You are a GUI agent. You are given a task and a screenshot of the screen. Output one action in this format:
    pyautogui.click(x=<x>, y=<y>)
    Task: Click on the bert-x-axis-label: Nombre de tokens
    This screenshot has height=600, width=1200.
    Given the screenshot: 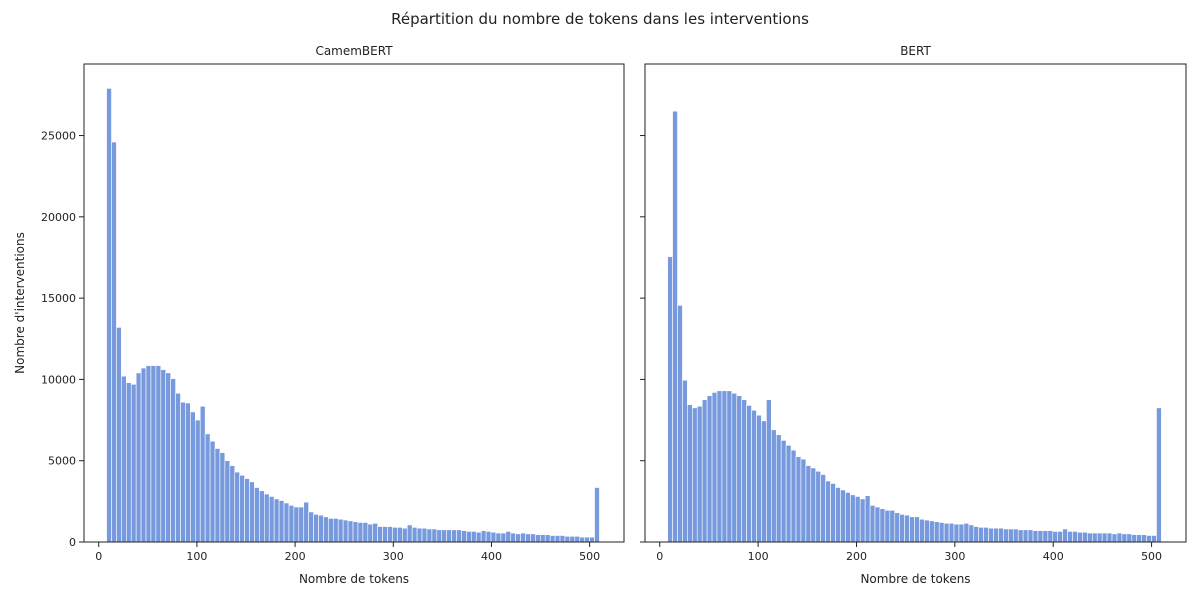 What is the action you would take?
    pyautogui.click(x=915, y=579)
    